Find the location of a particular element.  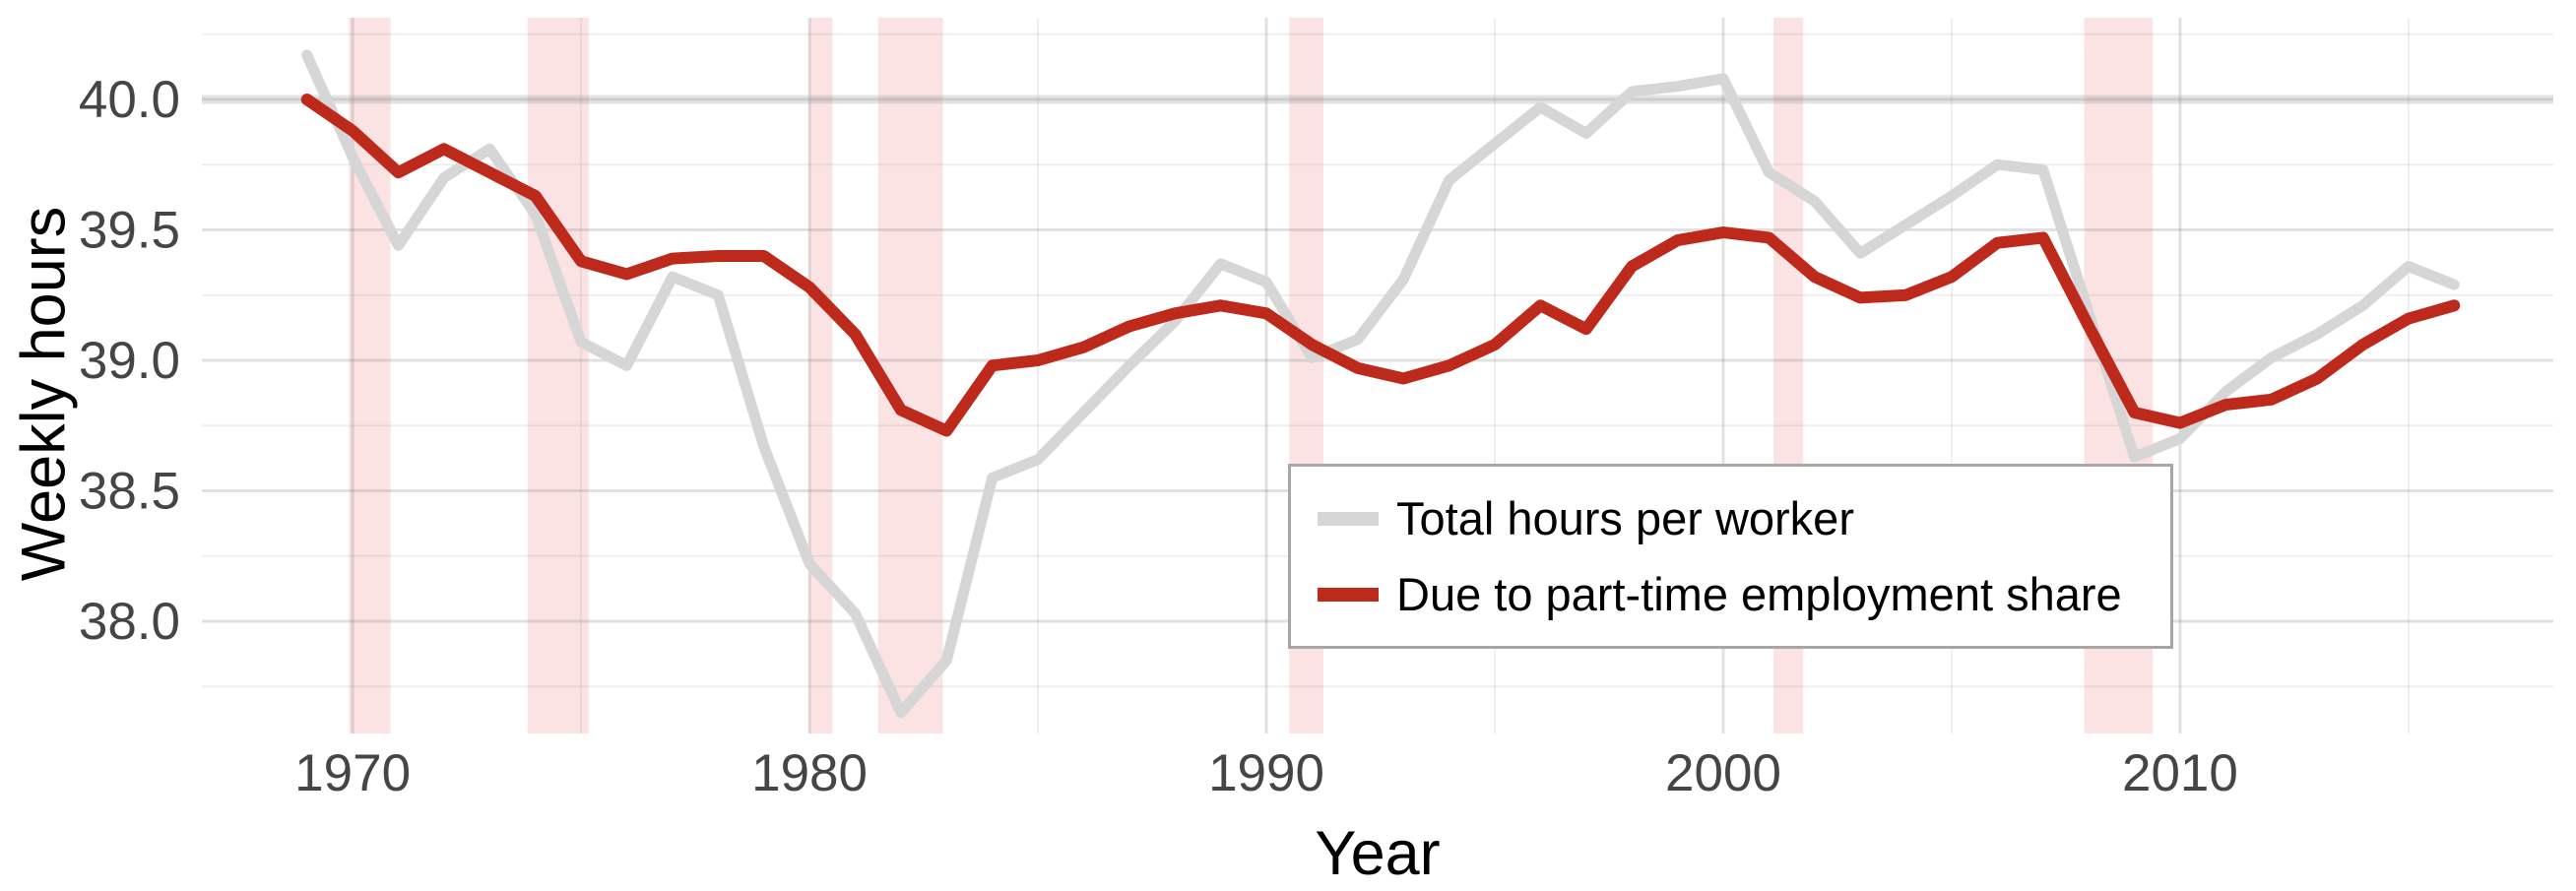

x-tick-label: 1980 is located at coordinates (809, 773).